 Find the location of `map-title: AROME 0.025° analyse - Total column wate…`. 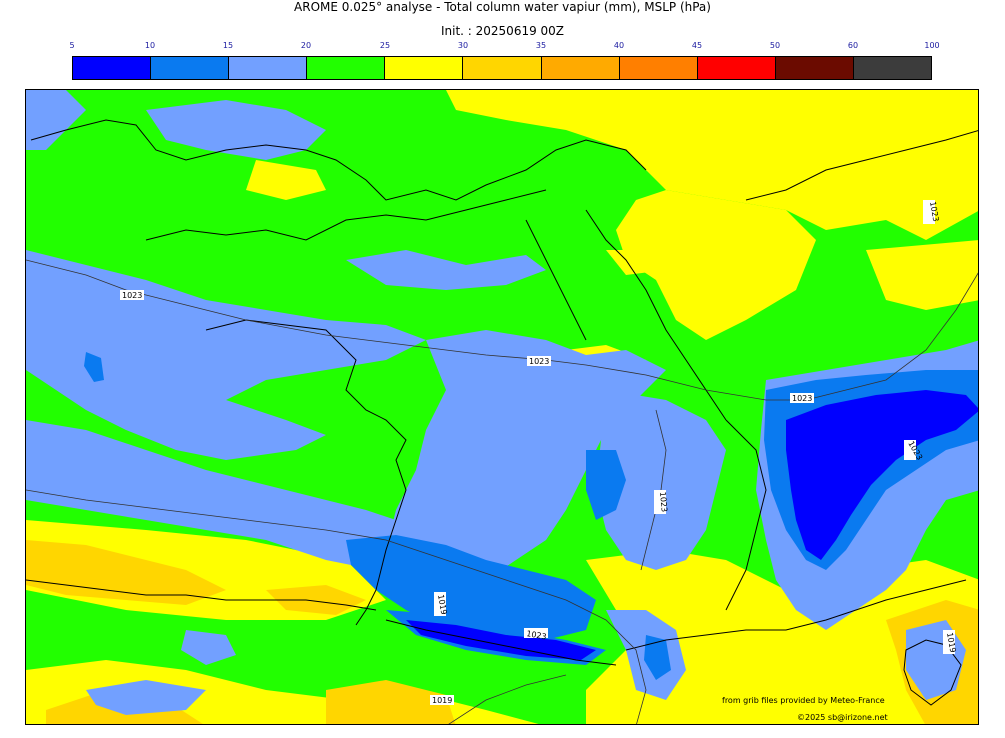

map-title: AROME 0.025° analyse - Total column wate… is located at coordinates (502, 7).